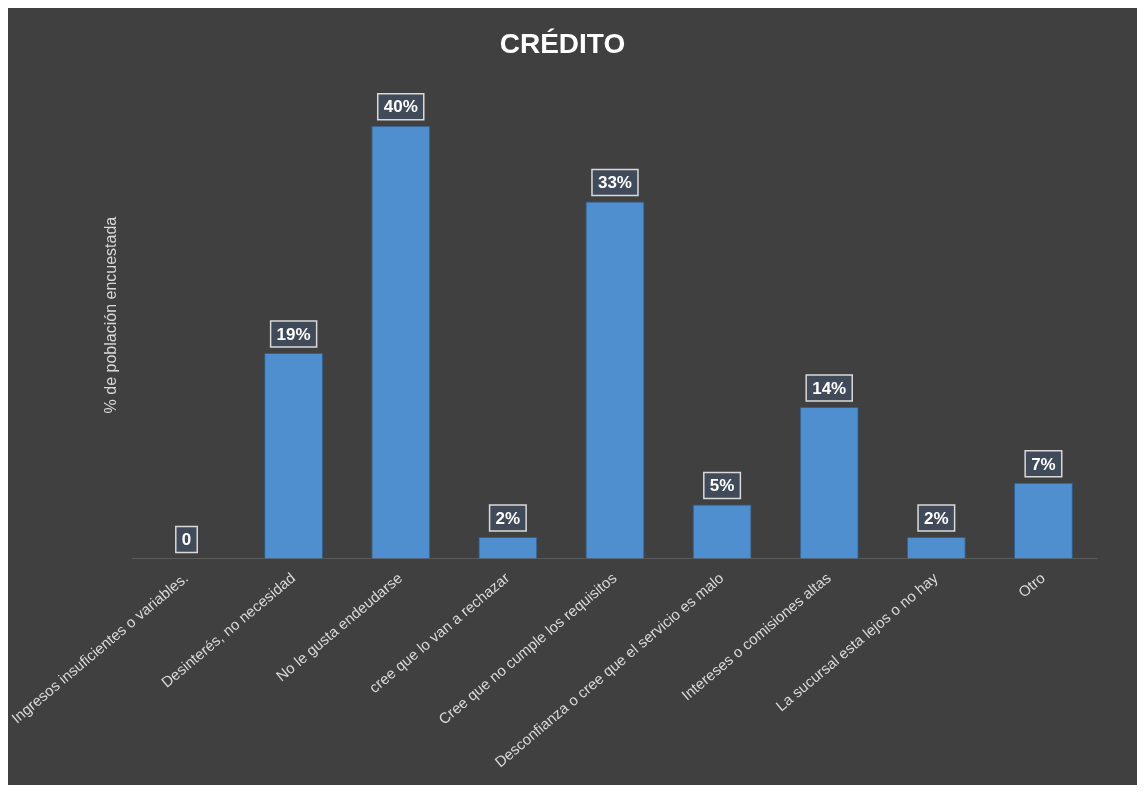 This screenshot has height=793, width=1145. What do you see at coordinates (722, 486) in the screenshot?
I see `data-label: 5%` at bounding box center [722, 486].